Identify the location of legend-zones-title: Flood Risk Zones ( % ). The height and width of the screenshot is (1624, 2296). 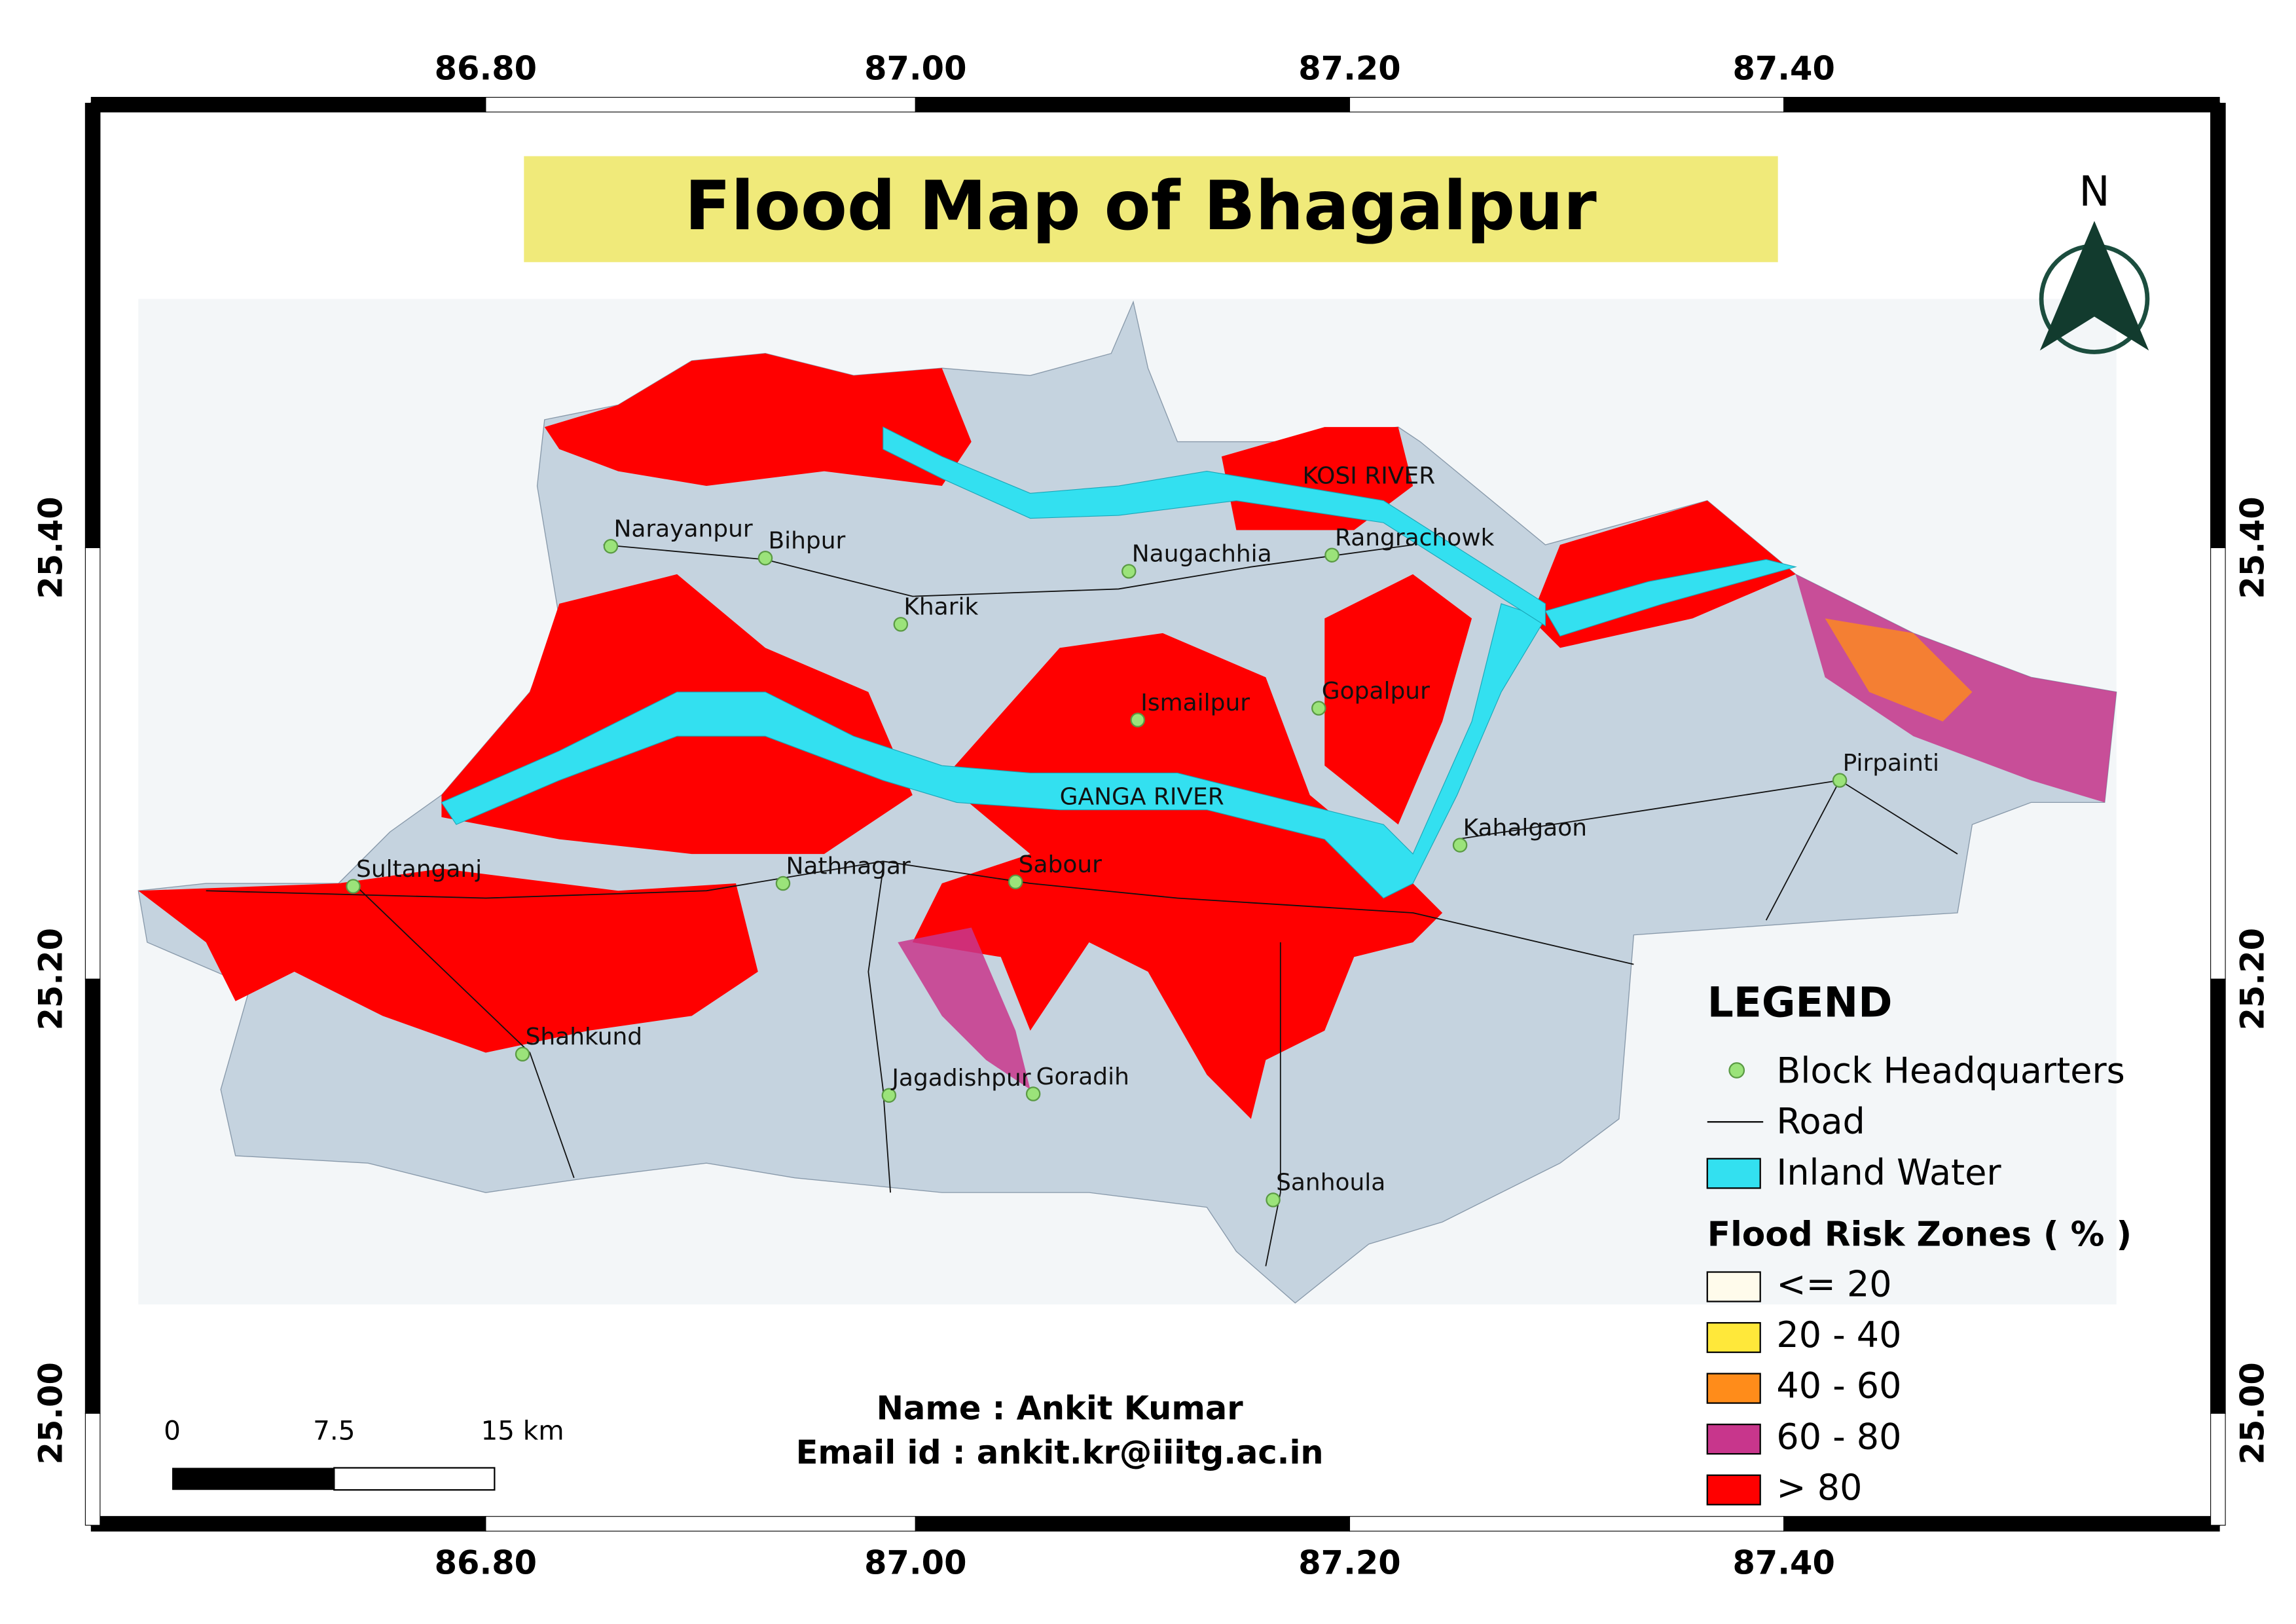
(1919, 1235).